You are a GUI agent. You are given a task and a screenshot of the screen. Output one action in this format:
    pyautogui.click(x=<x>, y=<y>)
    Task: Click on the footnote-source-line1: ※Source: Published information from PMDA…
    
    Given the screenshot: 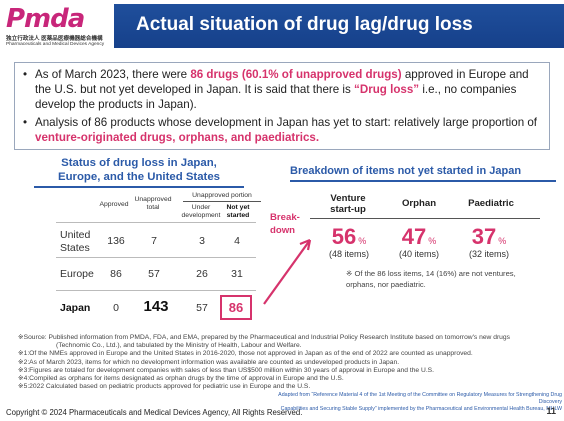 What is the action you would take?
    pyautogui.click(x=264, y=337)
    